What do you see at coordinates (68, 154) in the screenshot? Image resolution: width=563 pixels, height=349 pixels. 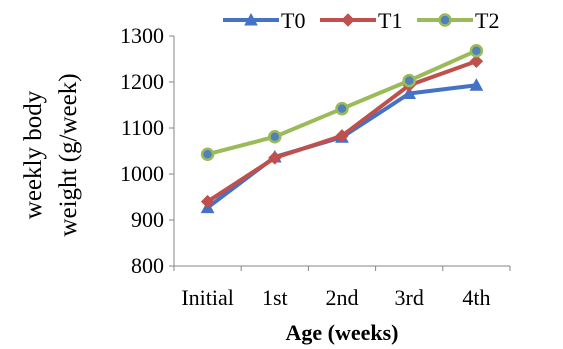 I see `y-axis-title-line-2: weight (g/week)` at bounding box center [68, 154].